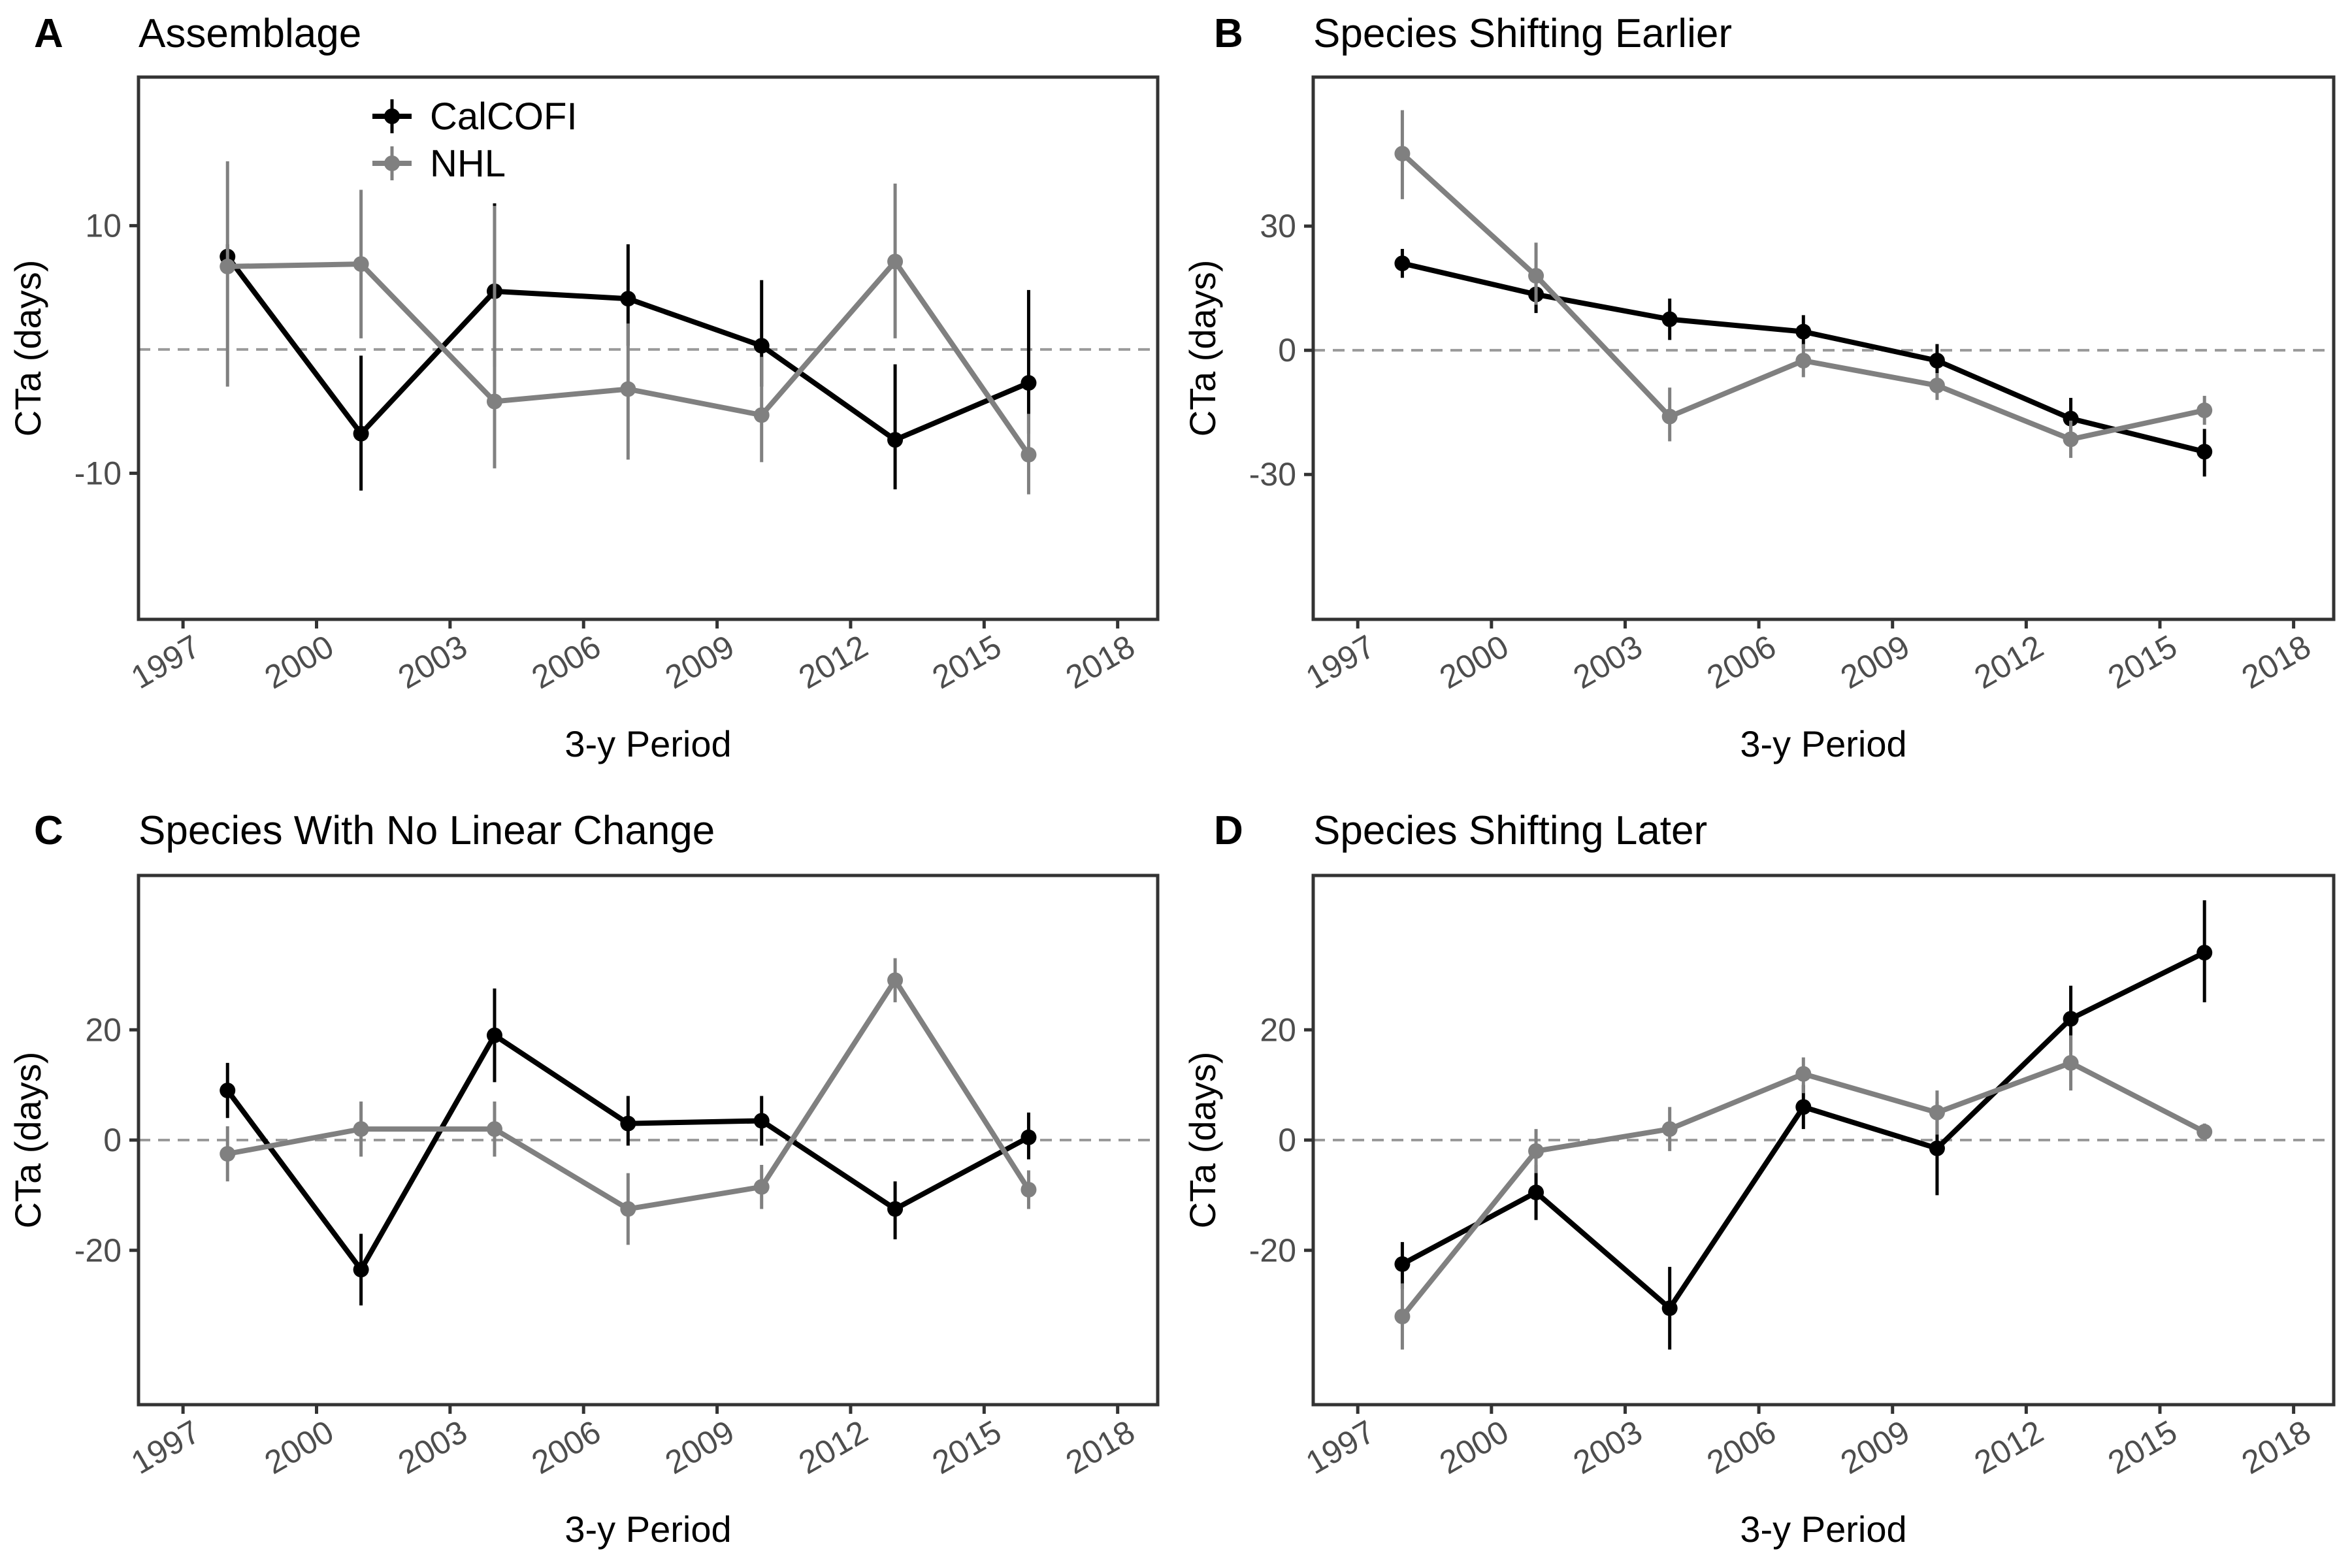 The height and width of the screenshot is (1568, 2352). What do you see at coordinates (250, 33) in the screenshot?
I see `panel-title-a: Assemblage` at bounding box center [250, 33].